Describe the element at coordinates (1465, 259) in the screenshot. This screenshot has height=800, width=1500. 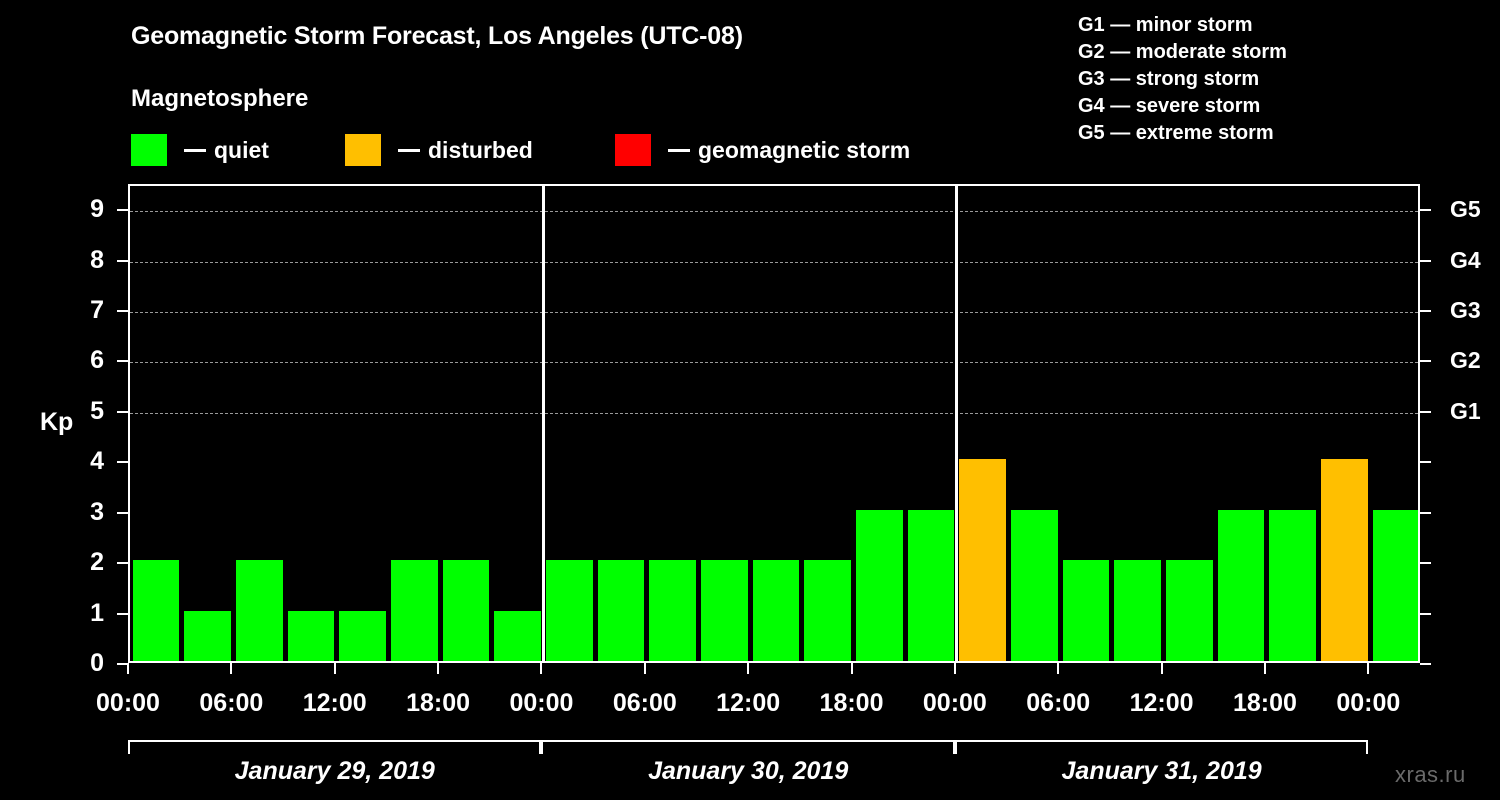
I see `g-axis-label: G4` at that location.